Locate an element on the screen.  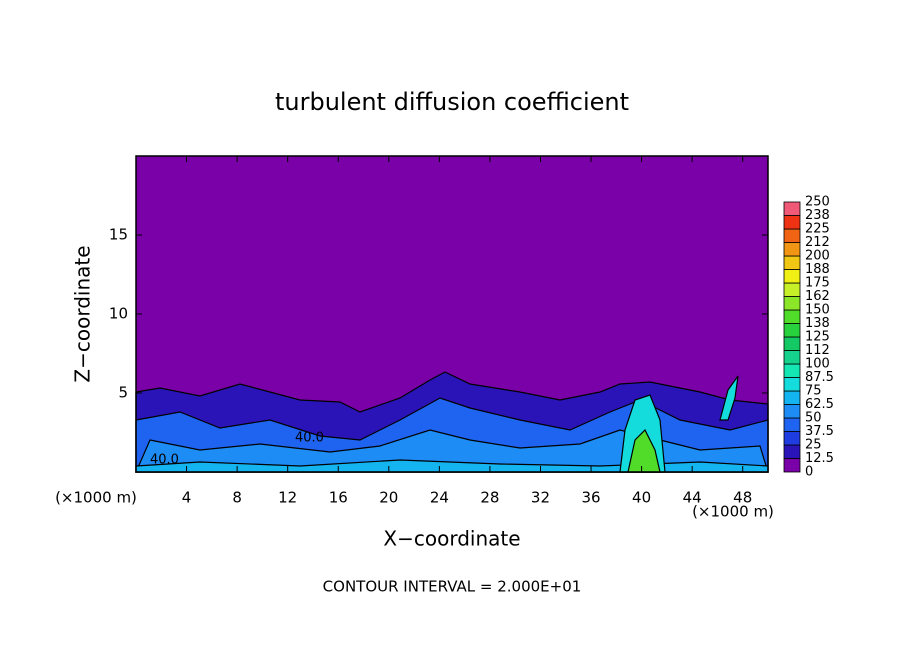
colorbar-label: 50 is located at coordinates (813, 418).